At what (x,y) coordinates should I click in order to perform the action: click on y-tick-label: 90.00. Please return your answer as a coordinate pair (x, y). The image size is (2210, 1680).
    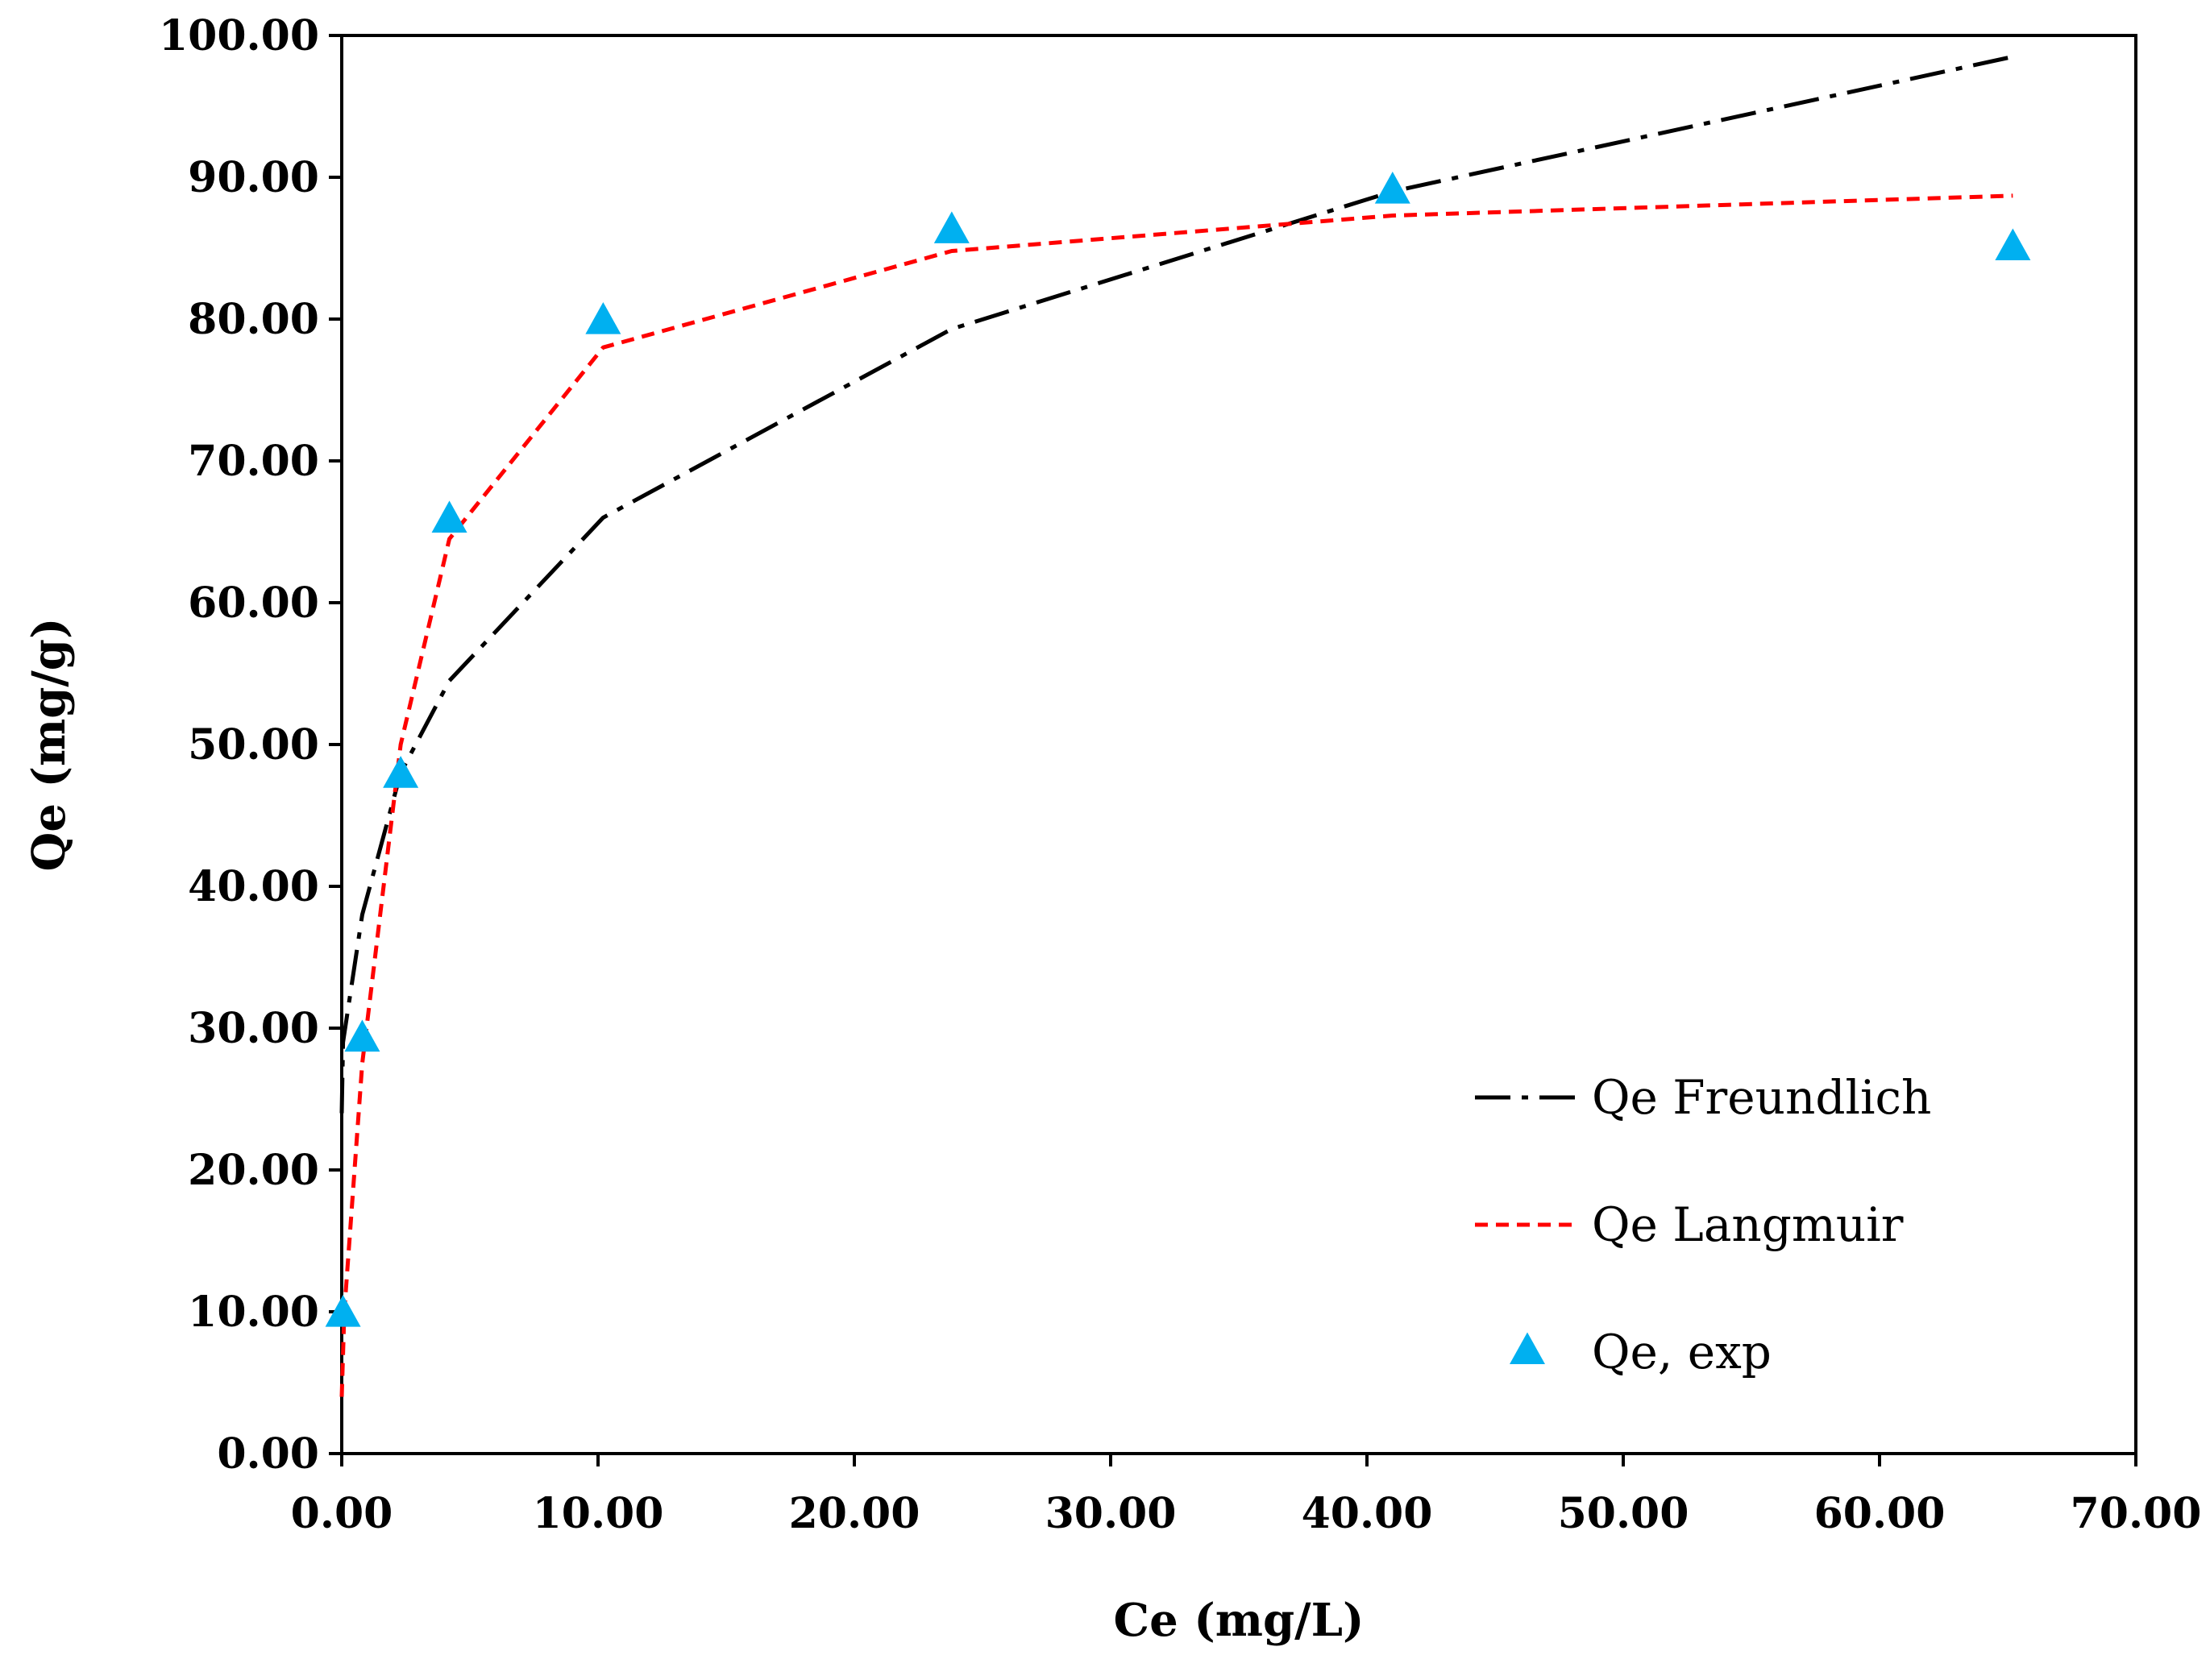
    Looking at the image, I should click on (254, 177).